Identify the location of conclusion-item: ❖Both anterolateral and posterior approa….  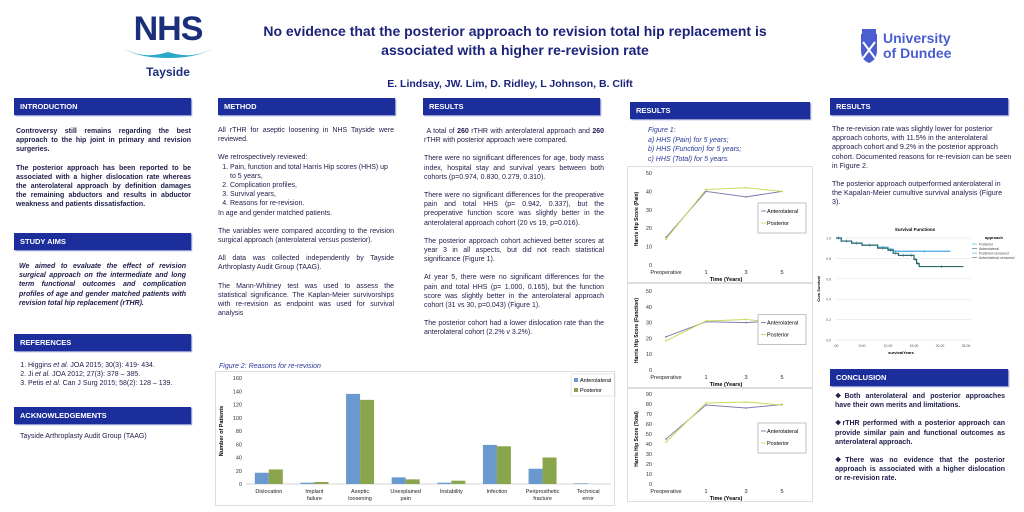
(920, 401).